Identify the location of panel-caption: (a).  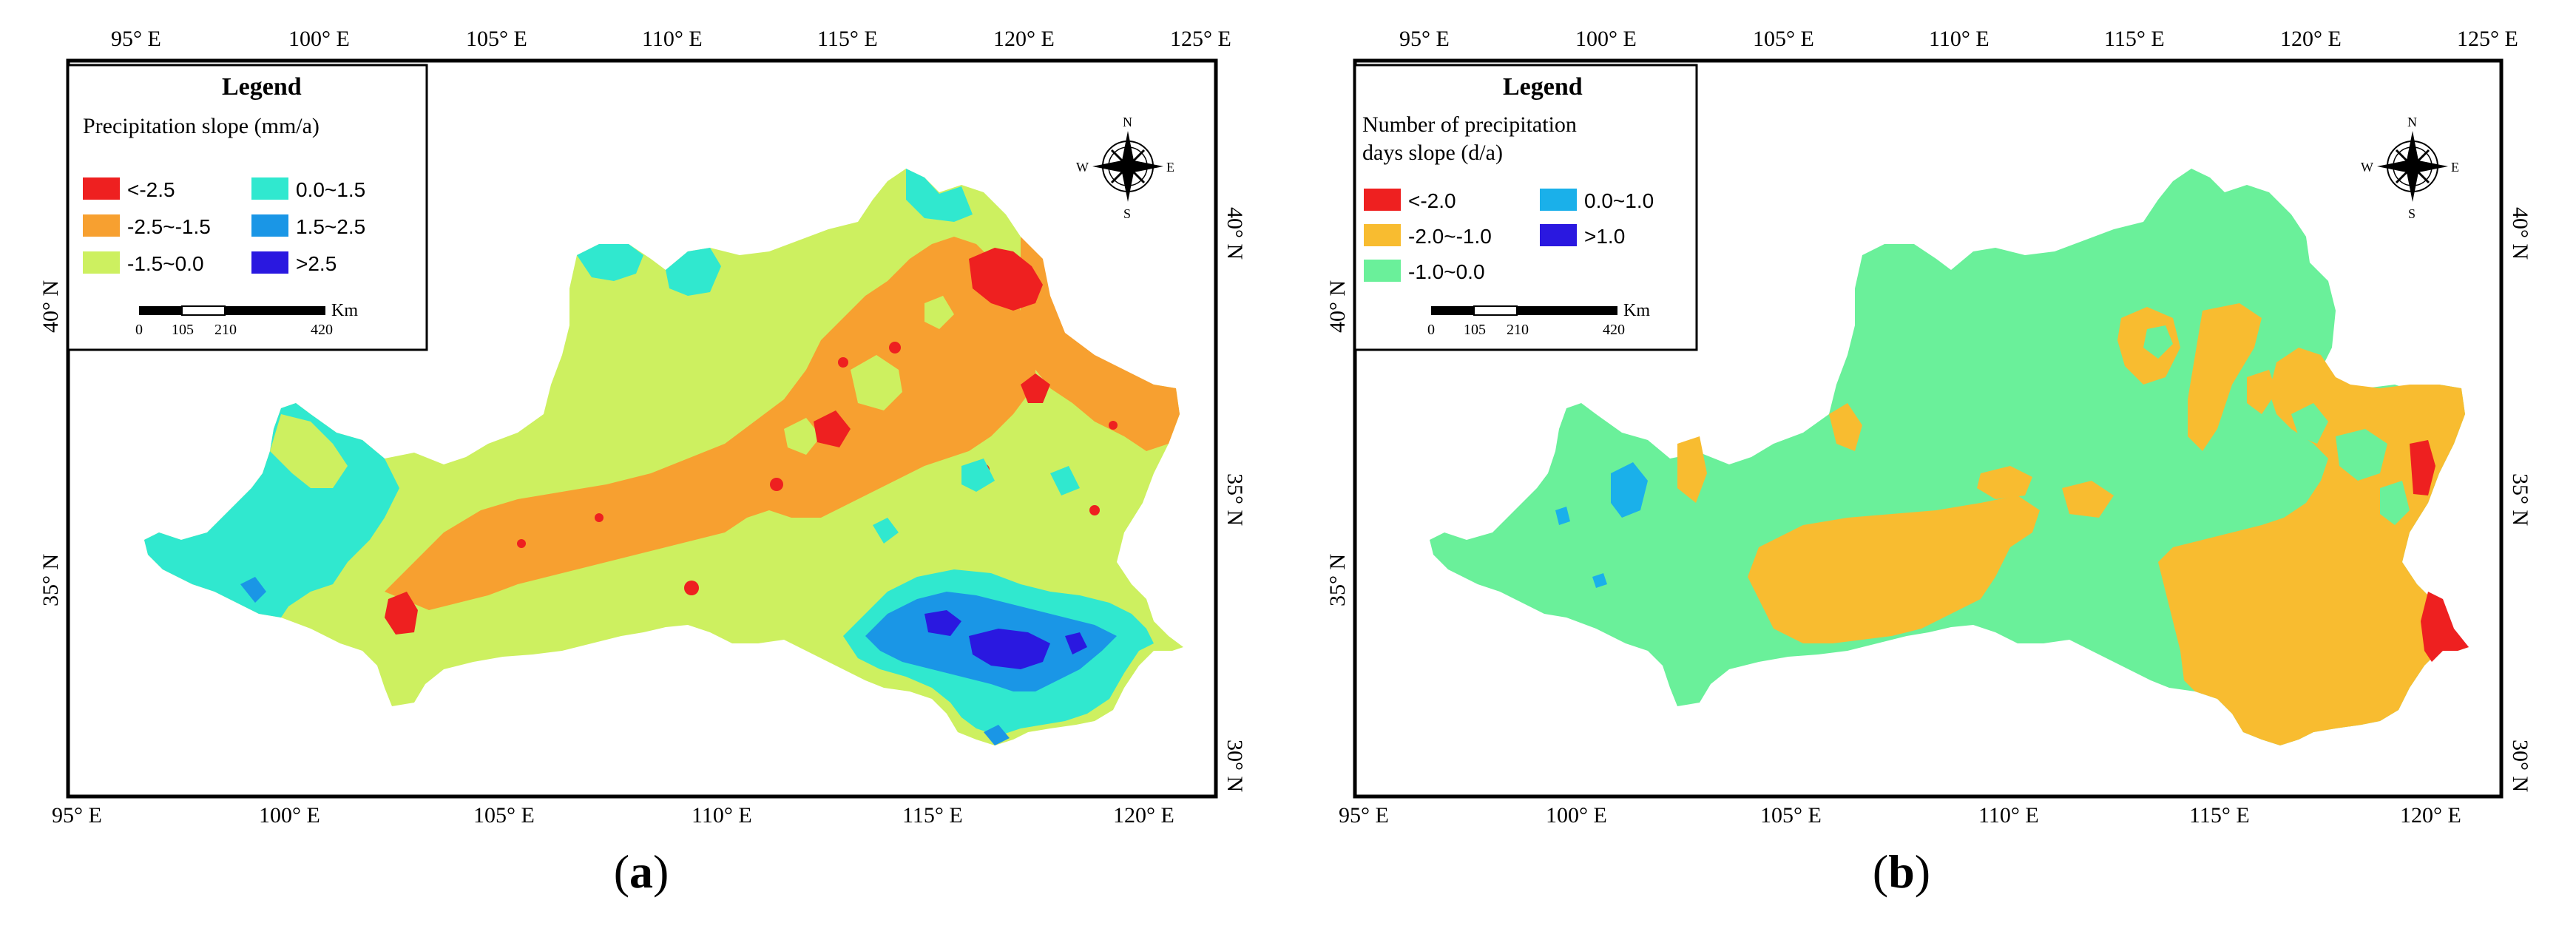
(641, 871).